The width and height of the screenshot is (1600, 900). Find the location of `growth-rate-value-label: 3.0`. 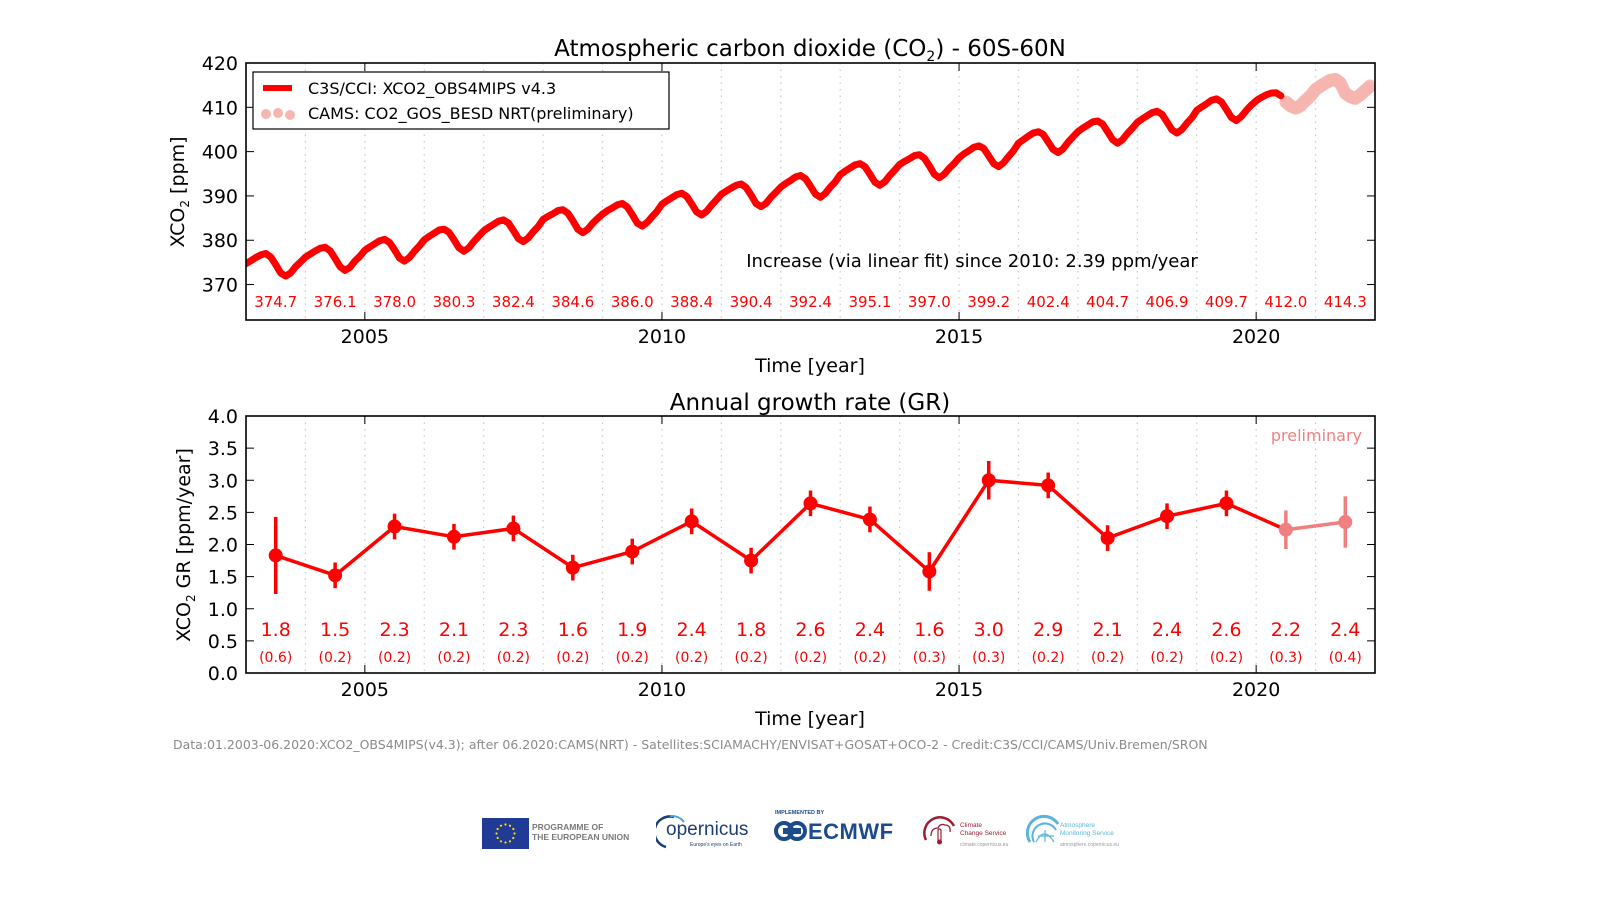

growth-rate-value-label: 3.0 is located at coordinates (989, 630).